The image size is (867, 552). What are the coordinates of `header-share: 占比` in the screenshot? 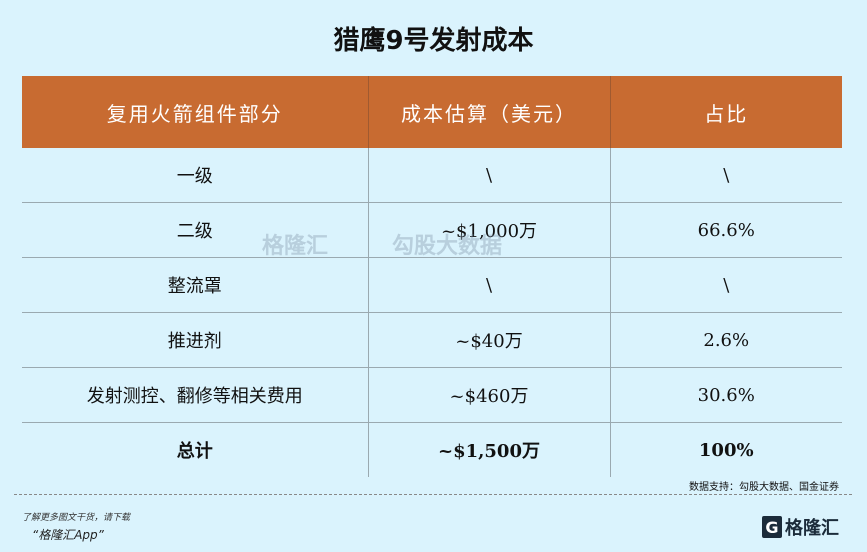 It's located at (726, 112).